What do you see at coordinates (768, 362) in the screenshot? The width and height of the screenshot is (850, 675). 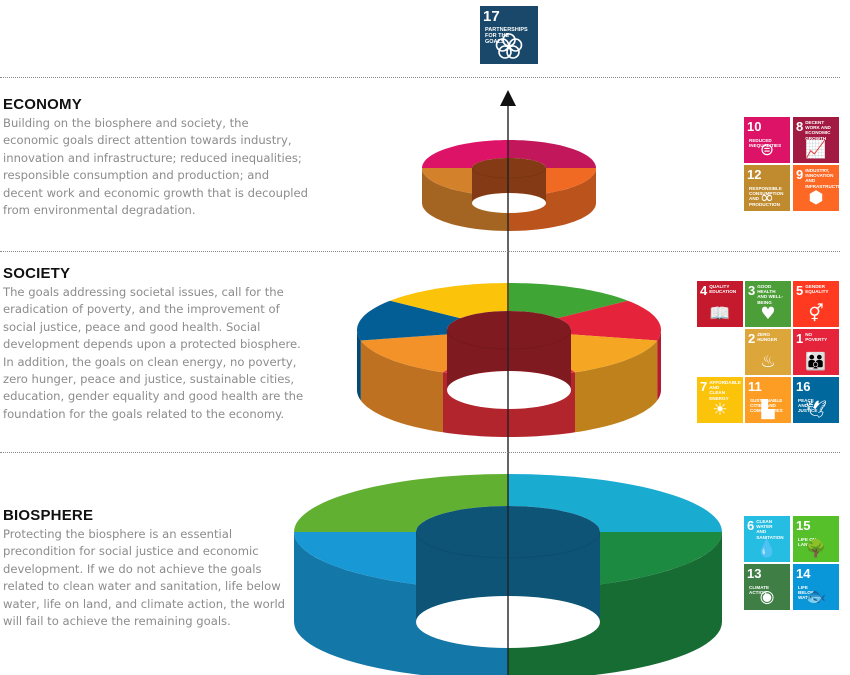 I see `bowl-icon: ♨` at bounding box center [768, 362].